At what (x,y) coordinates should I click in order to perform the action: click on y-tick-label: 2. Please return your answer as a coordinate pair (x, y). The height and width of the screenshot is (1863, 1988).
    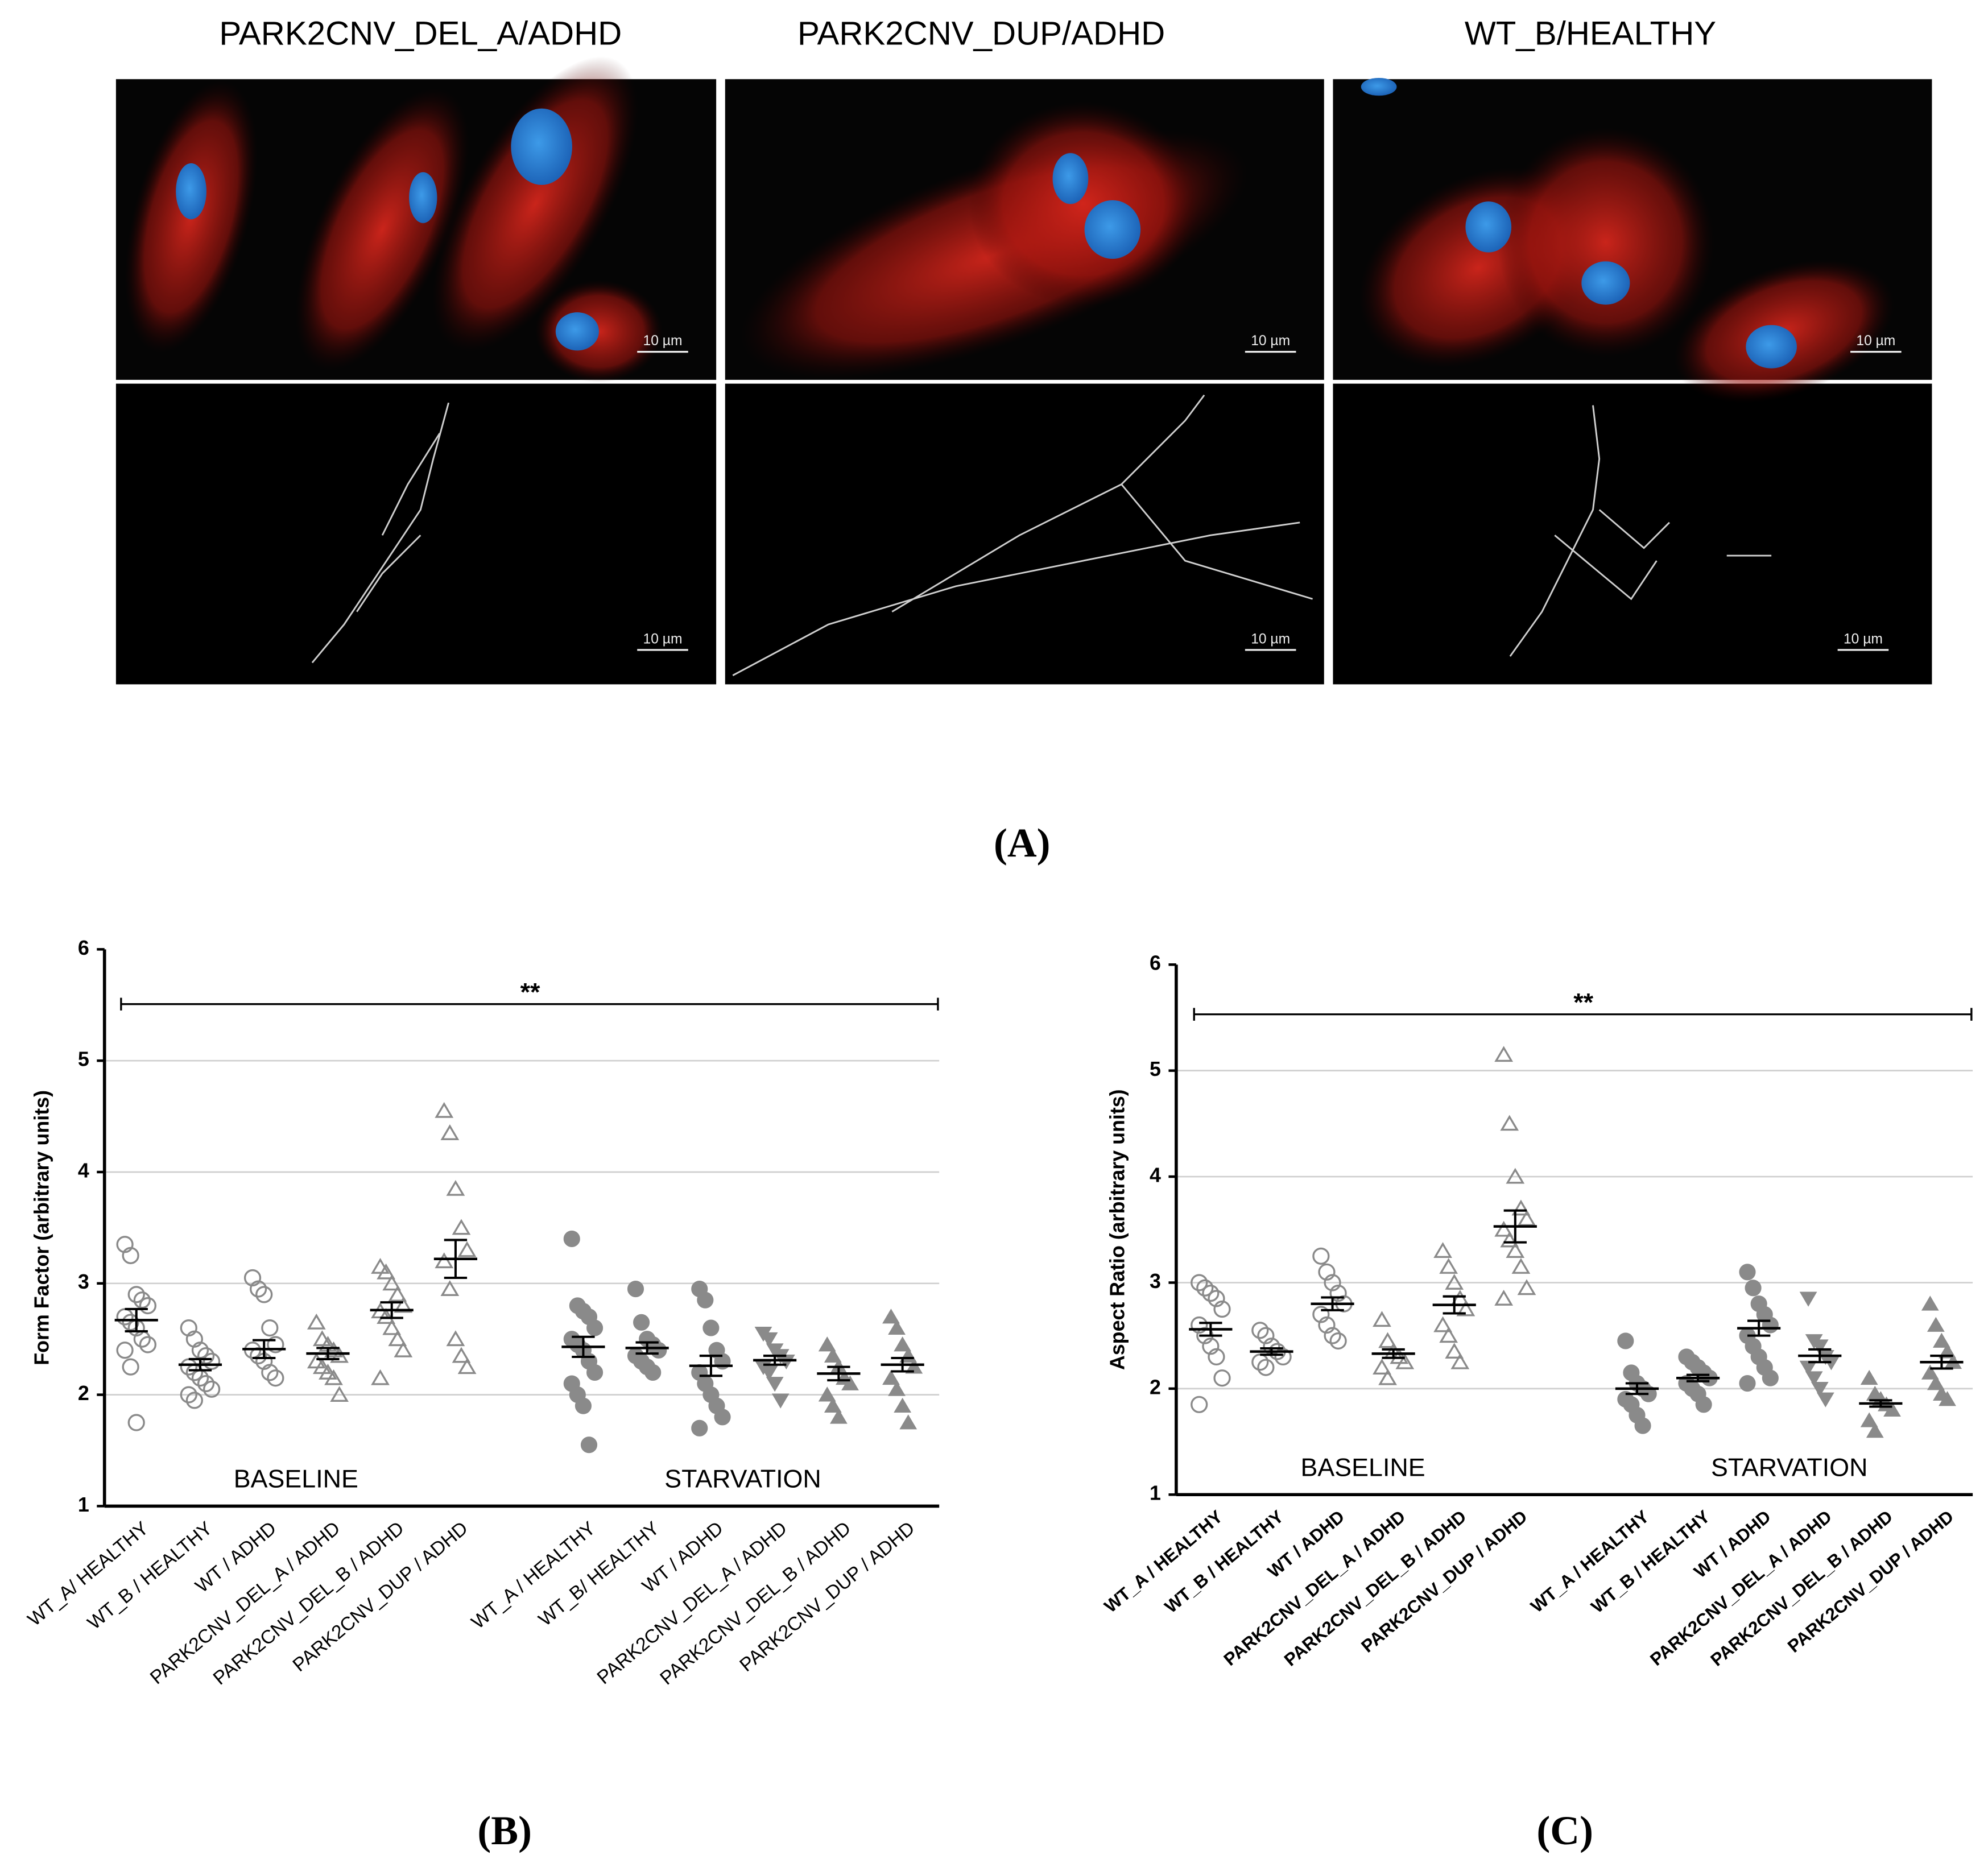
    Looking at the image, I should click on (84, 1393).